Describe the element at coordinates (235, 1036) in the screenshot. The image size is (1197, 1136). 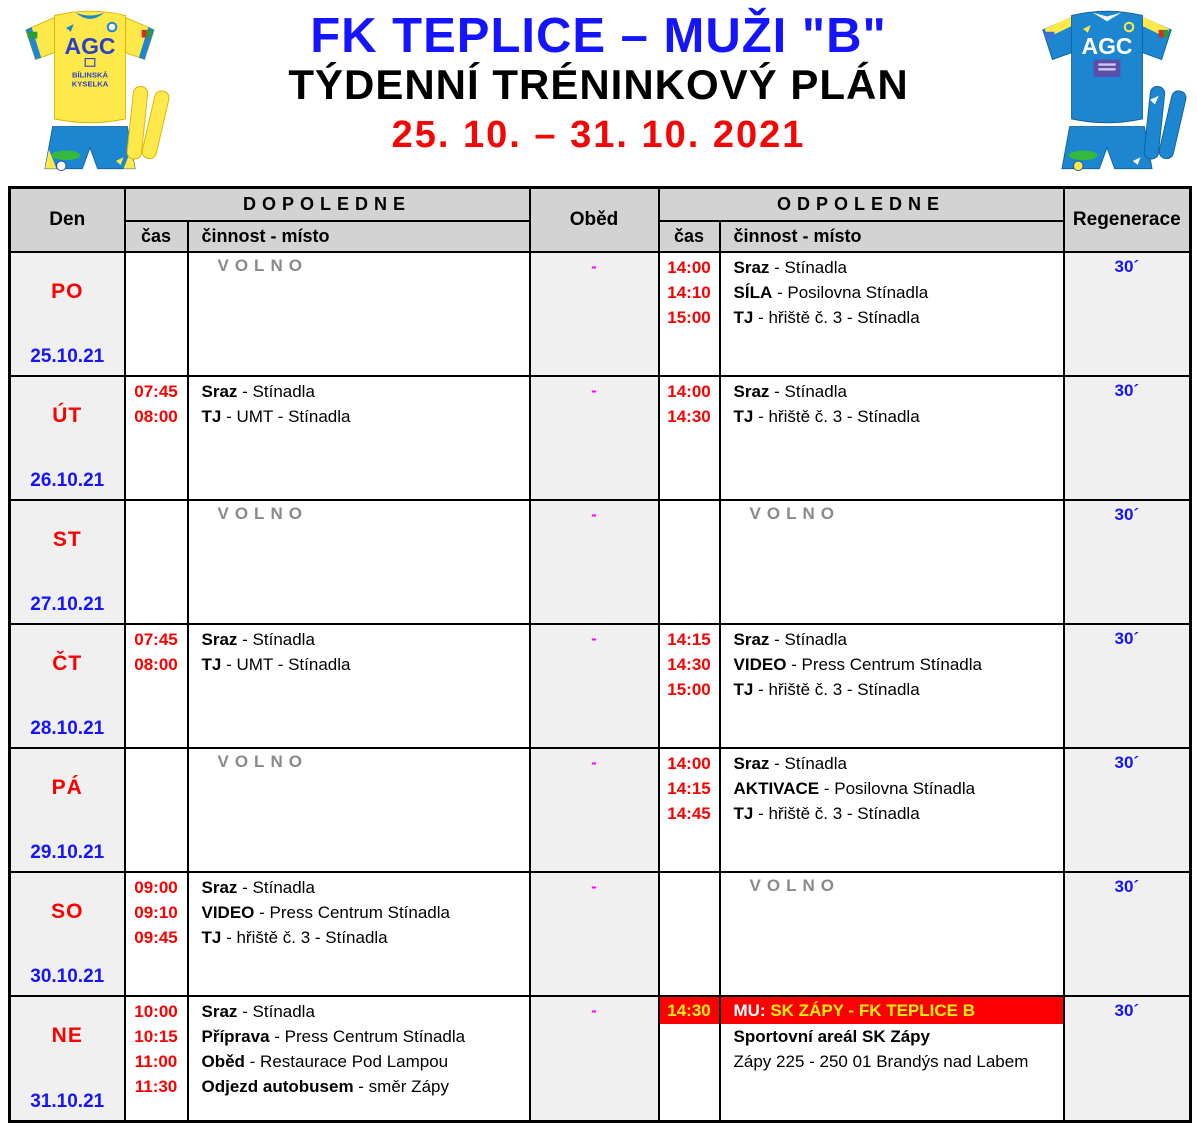
I see `activity-name: Příprava` at that location.